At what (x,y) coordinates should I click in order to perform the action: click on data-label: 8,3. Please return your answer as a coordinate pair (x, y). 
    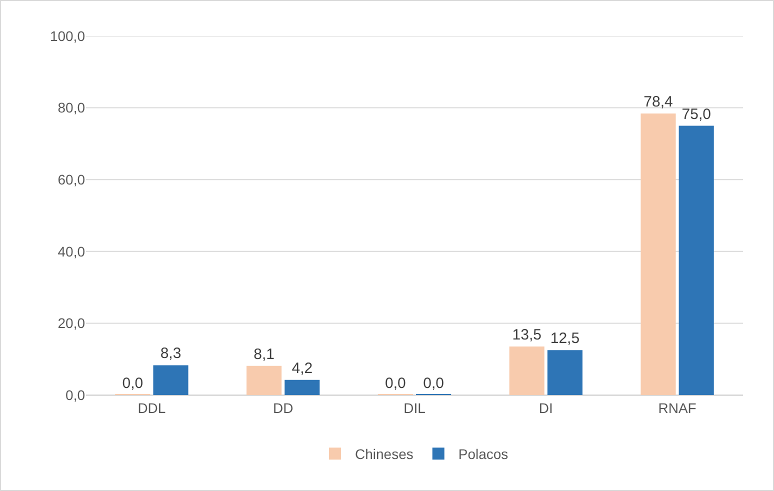
    Looking at the image, I should click on (171, 353).